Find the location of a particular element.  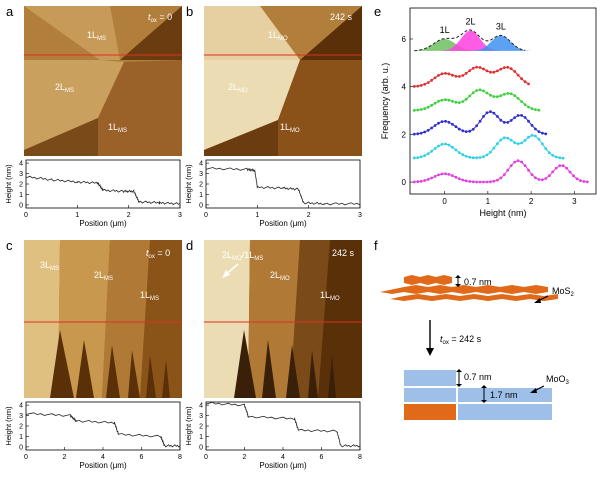

c-label-2: 2LMS is located at coordinates (103, 276).